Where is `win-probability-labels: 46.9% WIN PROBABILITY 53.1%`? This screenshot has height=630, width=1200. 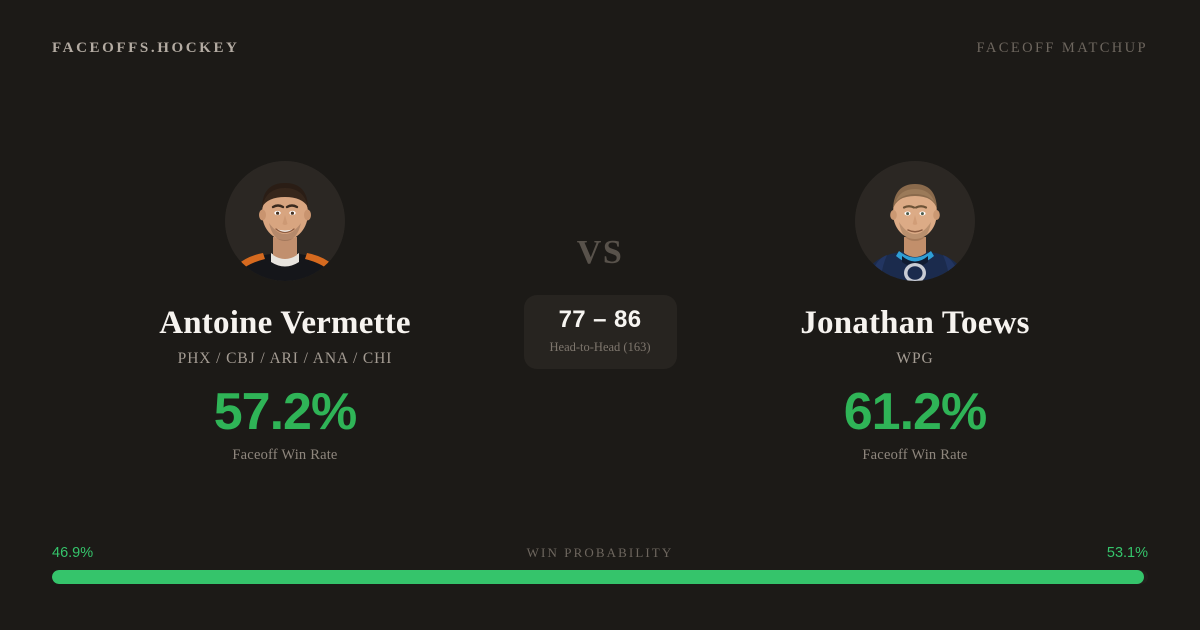
win-probability-labels: 46.9% WIN PROBABILITY 53.1% is located at coordinates (600, 552).